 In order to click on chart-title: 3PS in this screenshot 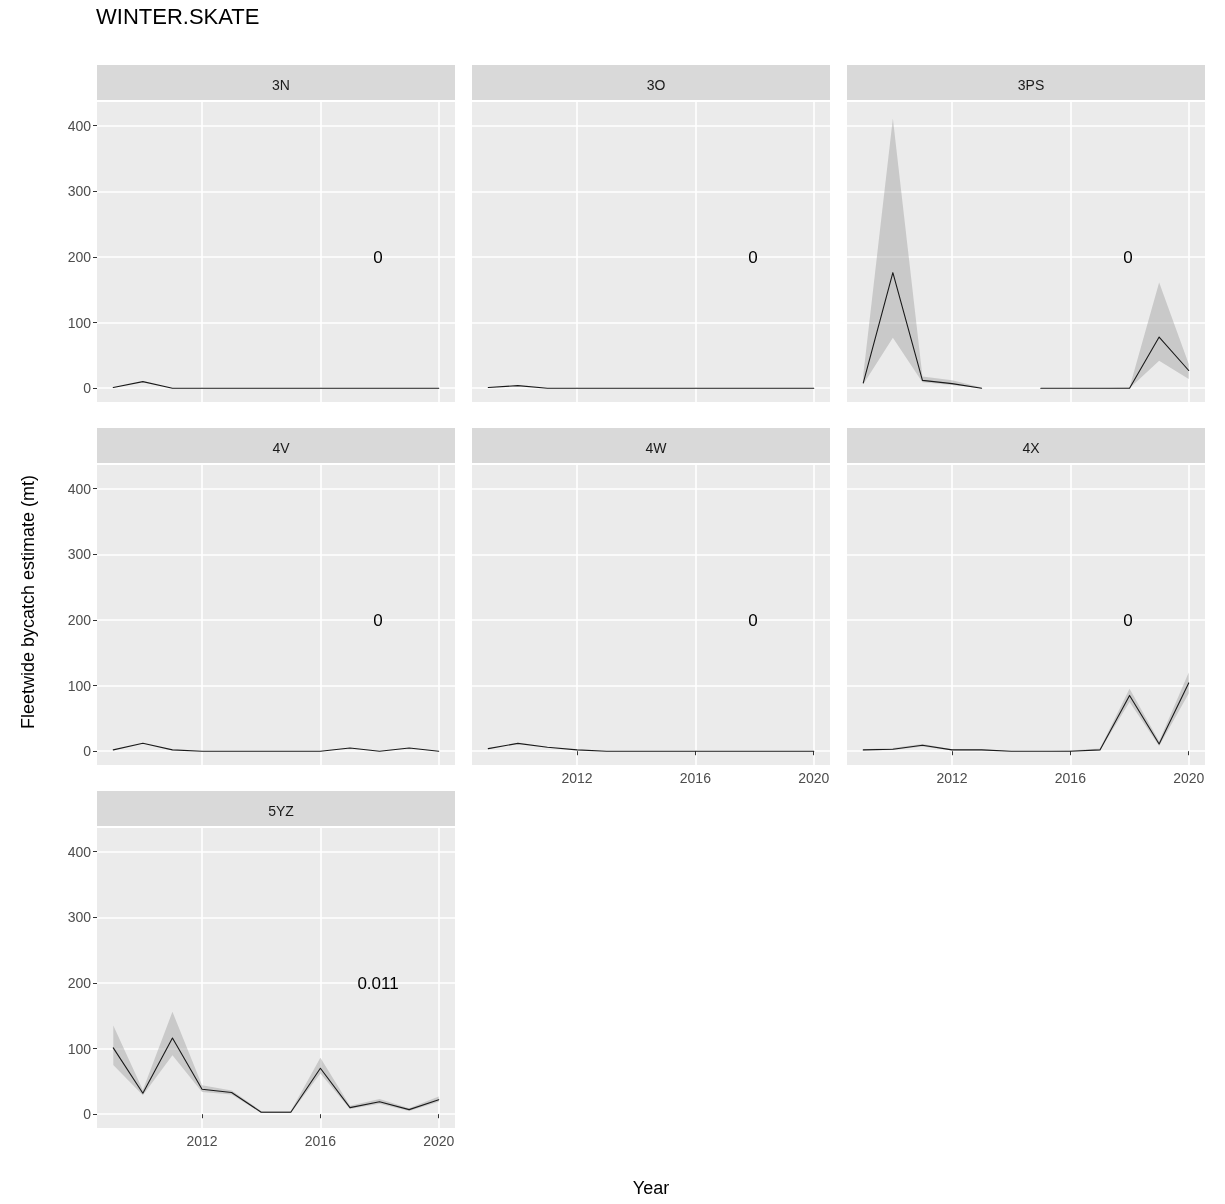, I will do `click(1031, 85)`.